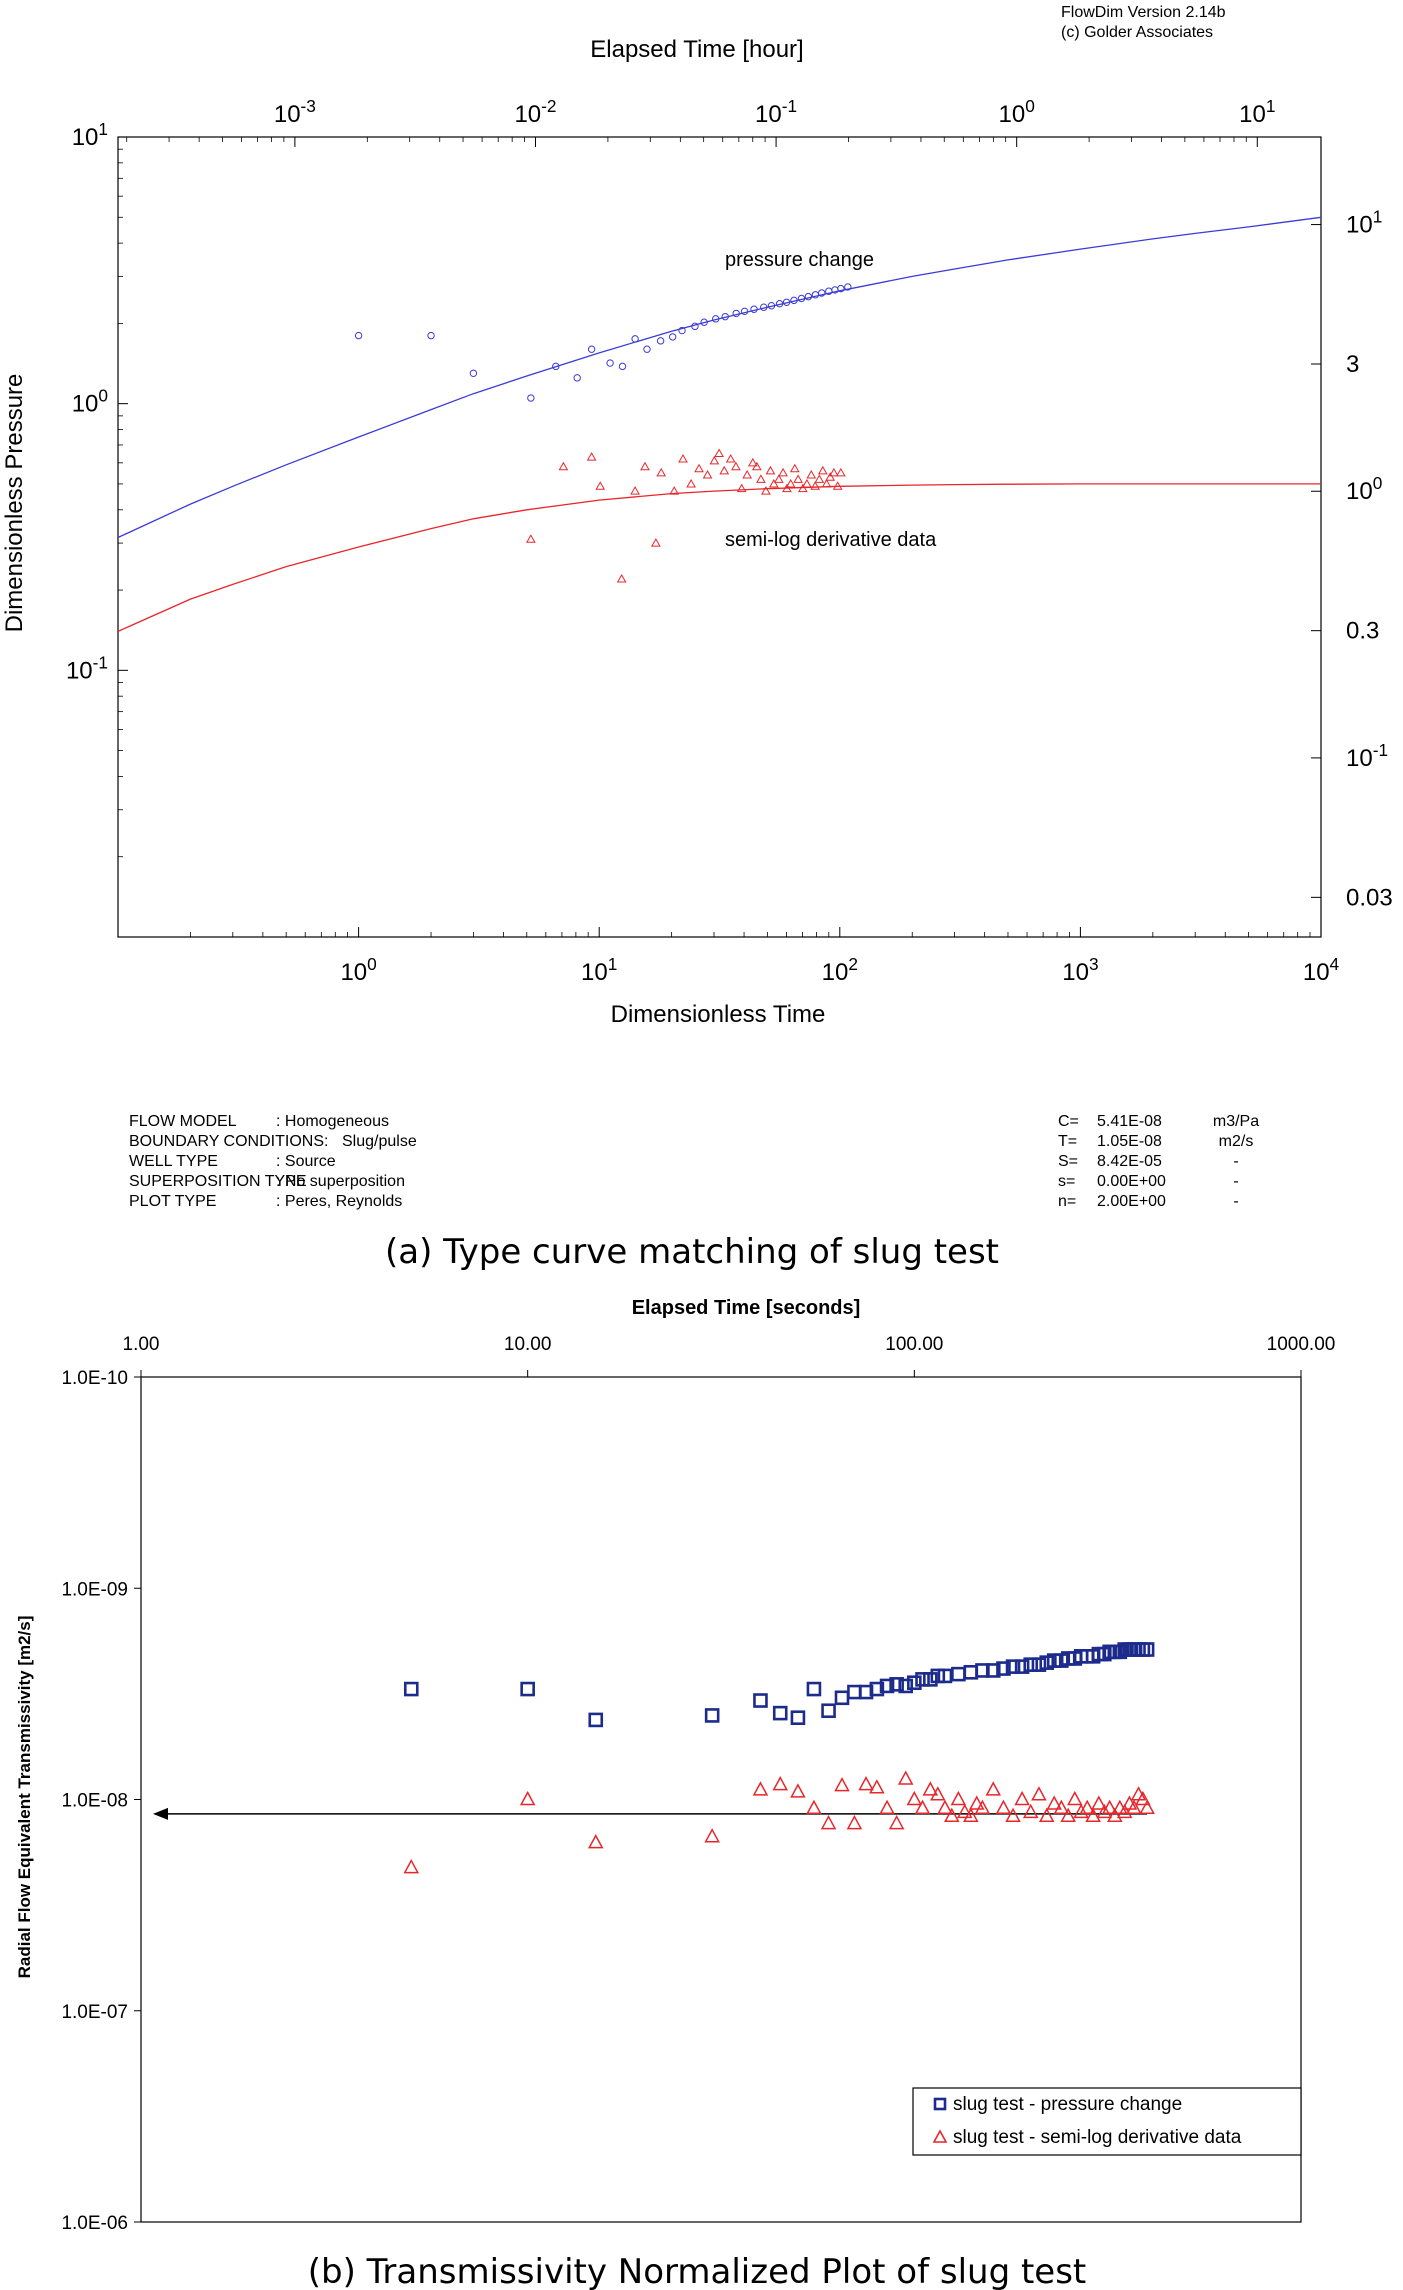 This screenshot has height=2290, width=1403. Describe the element at coordinates (94, 1801) in the screenshot. I see `b-y-tick-label: 1.0E-08` at that location.